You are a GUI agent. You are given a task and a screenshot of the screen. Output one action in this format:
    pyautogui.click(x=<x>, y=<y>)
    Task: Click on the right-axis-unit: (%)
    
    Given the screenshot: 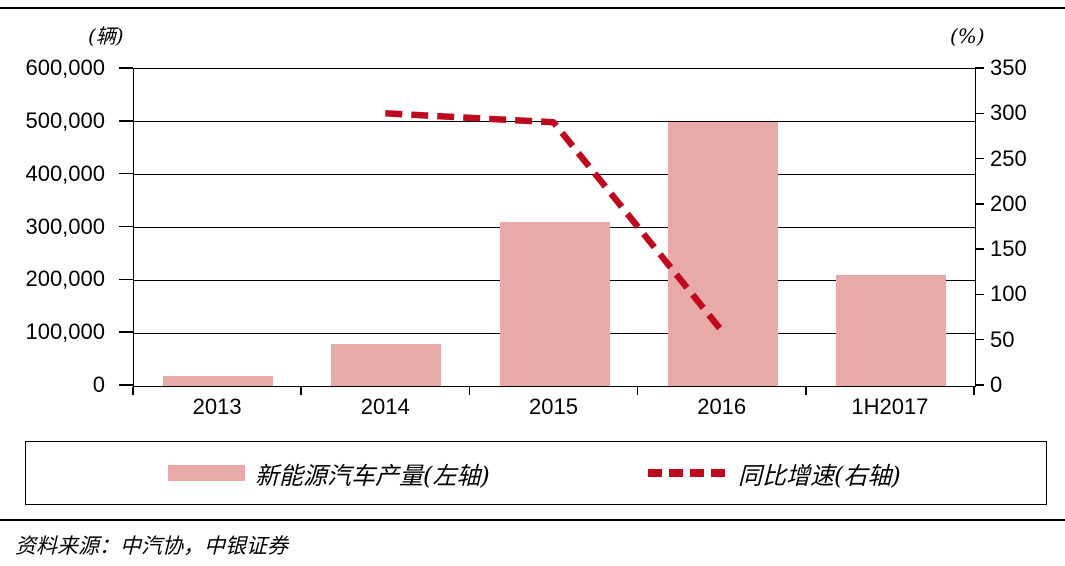 What is the action you would take?
    pyautogui.click(x=967, y=36)
    